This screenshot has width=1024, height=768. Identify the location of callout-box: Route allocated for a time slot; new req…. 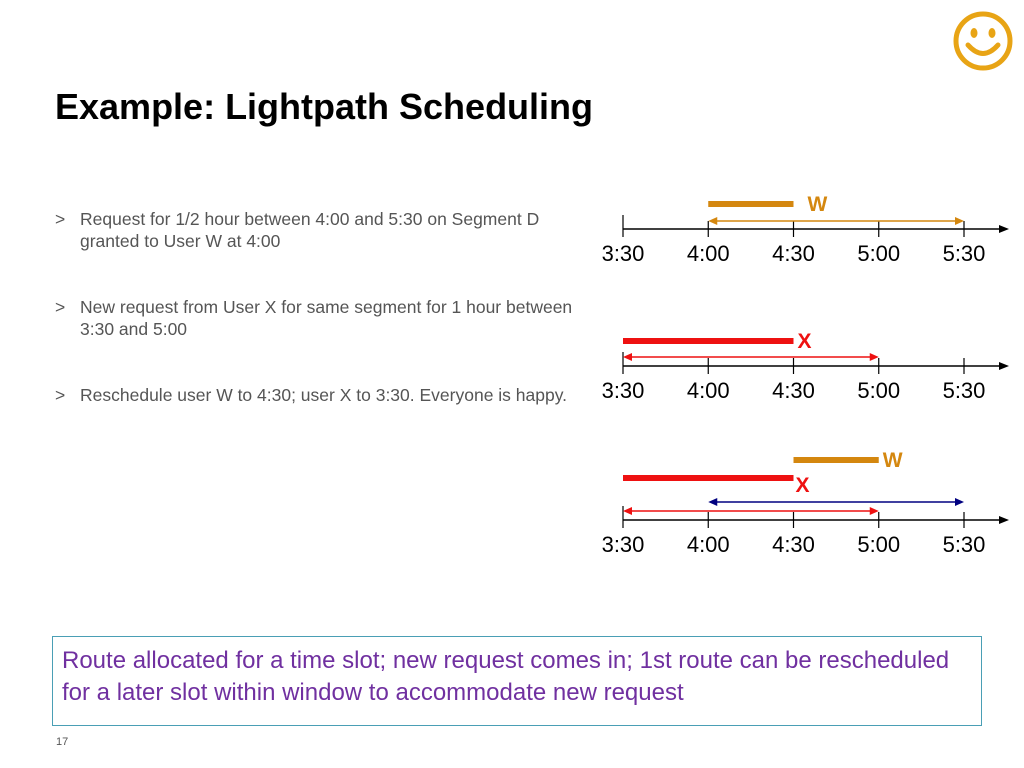
(517, 681).